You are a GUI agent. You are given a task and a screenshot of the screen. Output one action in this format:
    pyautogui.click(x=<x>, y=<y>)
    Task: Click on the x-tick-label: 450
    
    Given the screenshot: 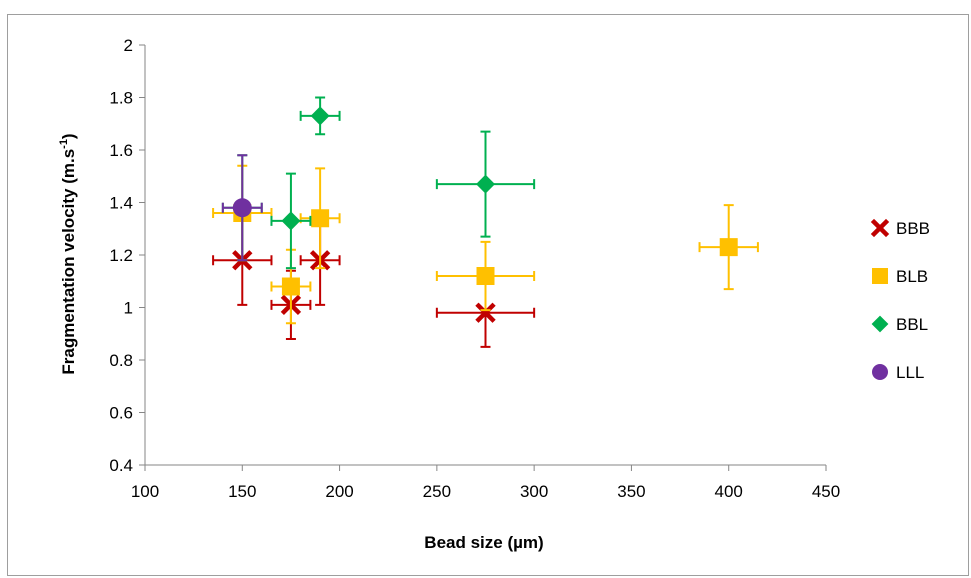 What is the action you would take?
    pyautogui.click(x=826, y=491)
    